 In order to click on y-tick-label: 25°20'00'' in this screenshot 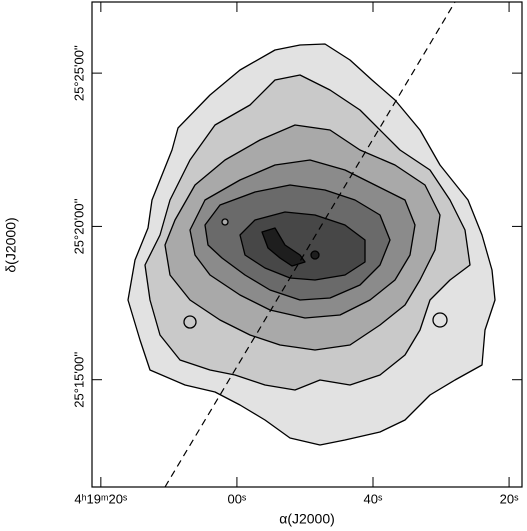, I will do `click(78, 226)`.